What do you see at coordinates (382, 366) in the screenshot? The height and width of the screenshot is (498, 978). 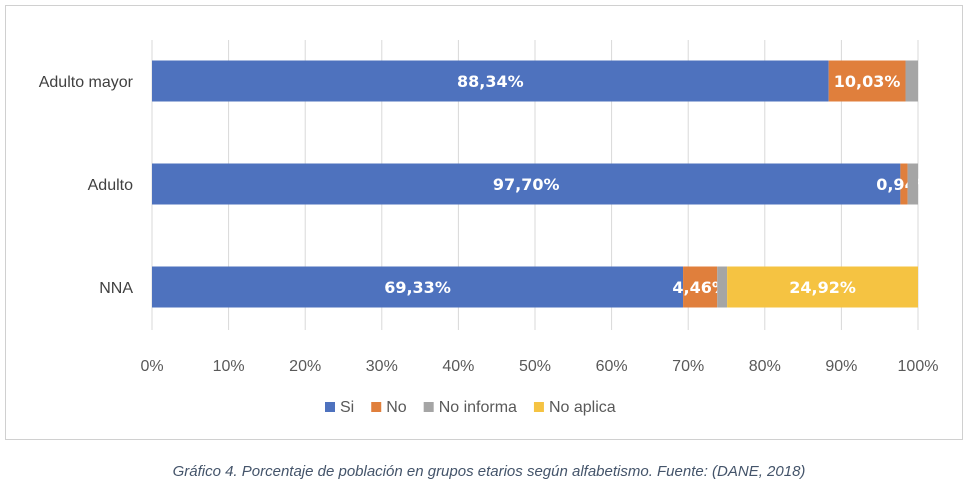 I see `x-tick-label: 30%` at bounding box center [382, 366].